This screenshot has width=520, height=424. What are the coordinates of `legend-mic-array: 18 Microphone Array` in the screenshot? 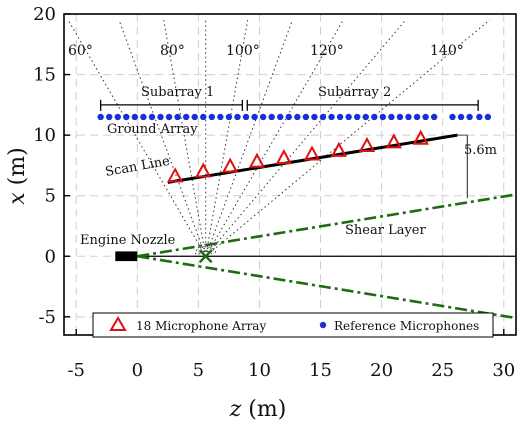 It's located at (201, 326).